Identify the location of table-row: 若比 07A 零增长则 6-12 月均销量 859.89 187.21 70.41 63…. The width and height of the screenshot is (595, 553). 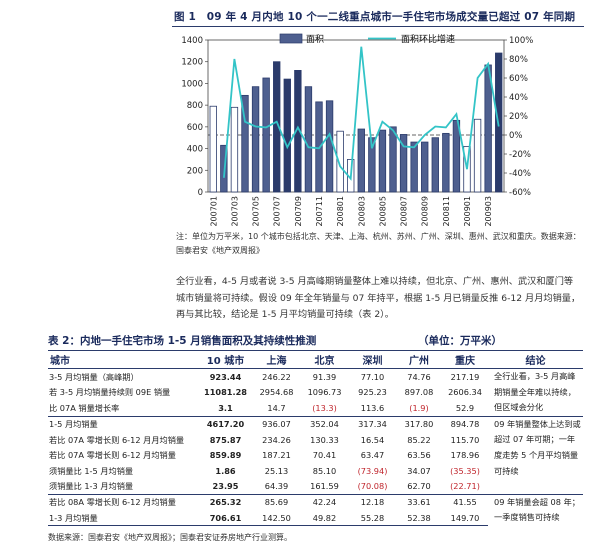
(315, 455).